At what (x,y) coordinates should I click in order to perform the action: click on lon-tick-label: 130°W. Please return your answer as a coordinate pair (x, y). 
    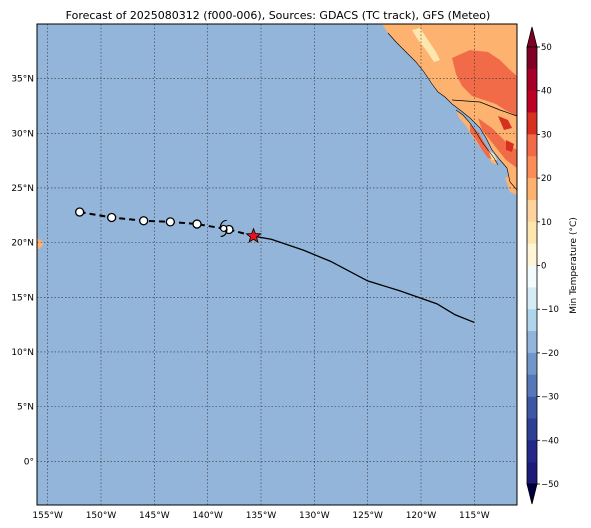
    Looking at the image, I should click on (314, 516).